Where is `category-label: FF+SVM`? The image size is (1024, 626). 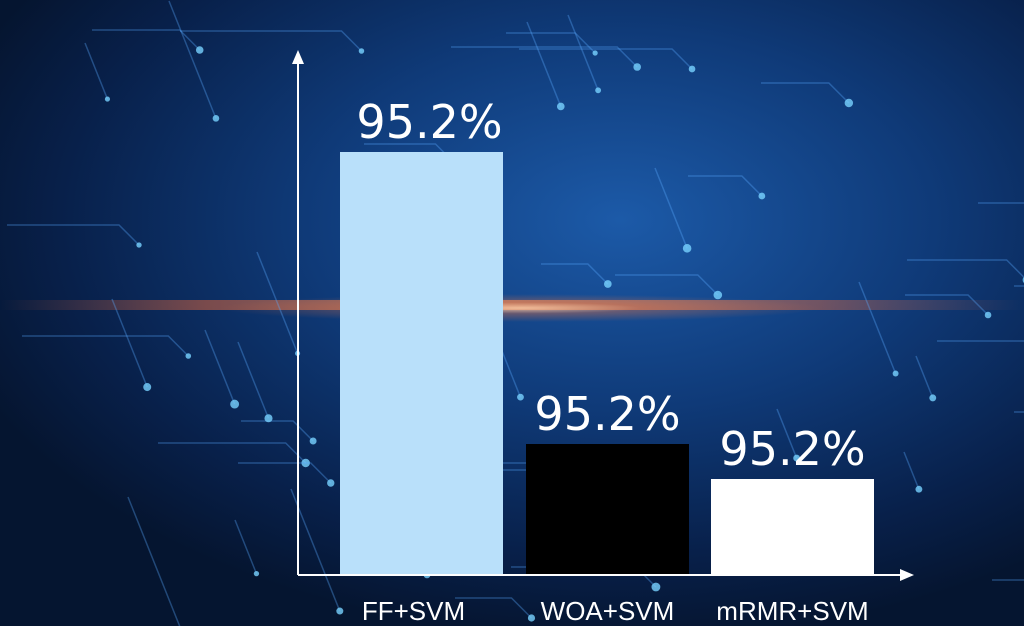 category-label: FF+SVM is located at coordinates (413, 611).